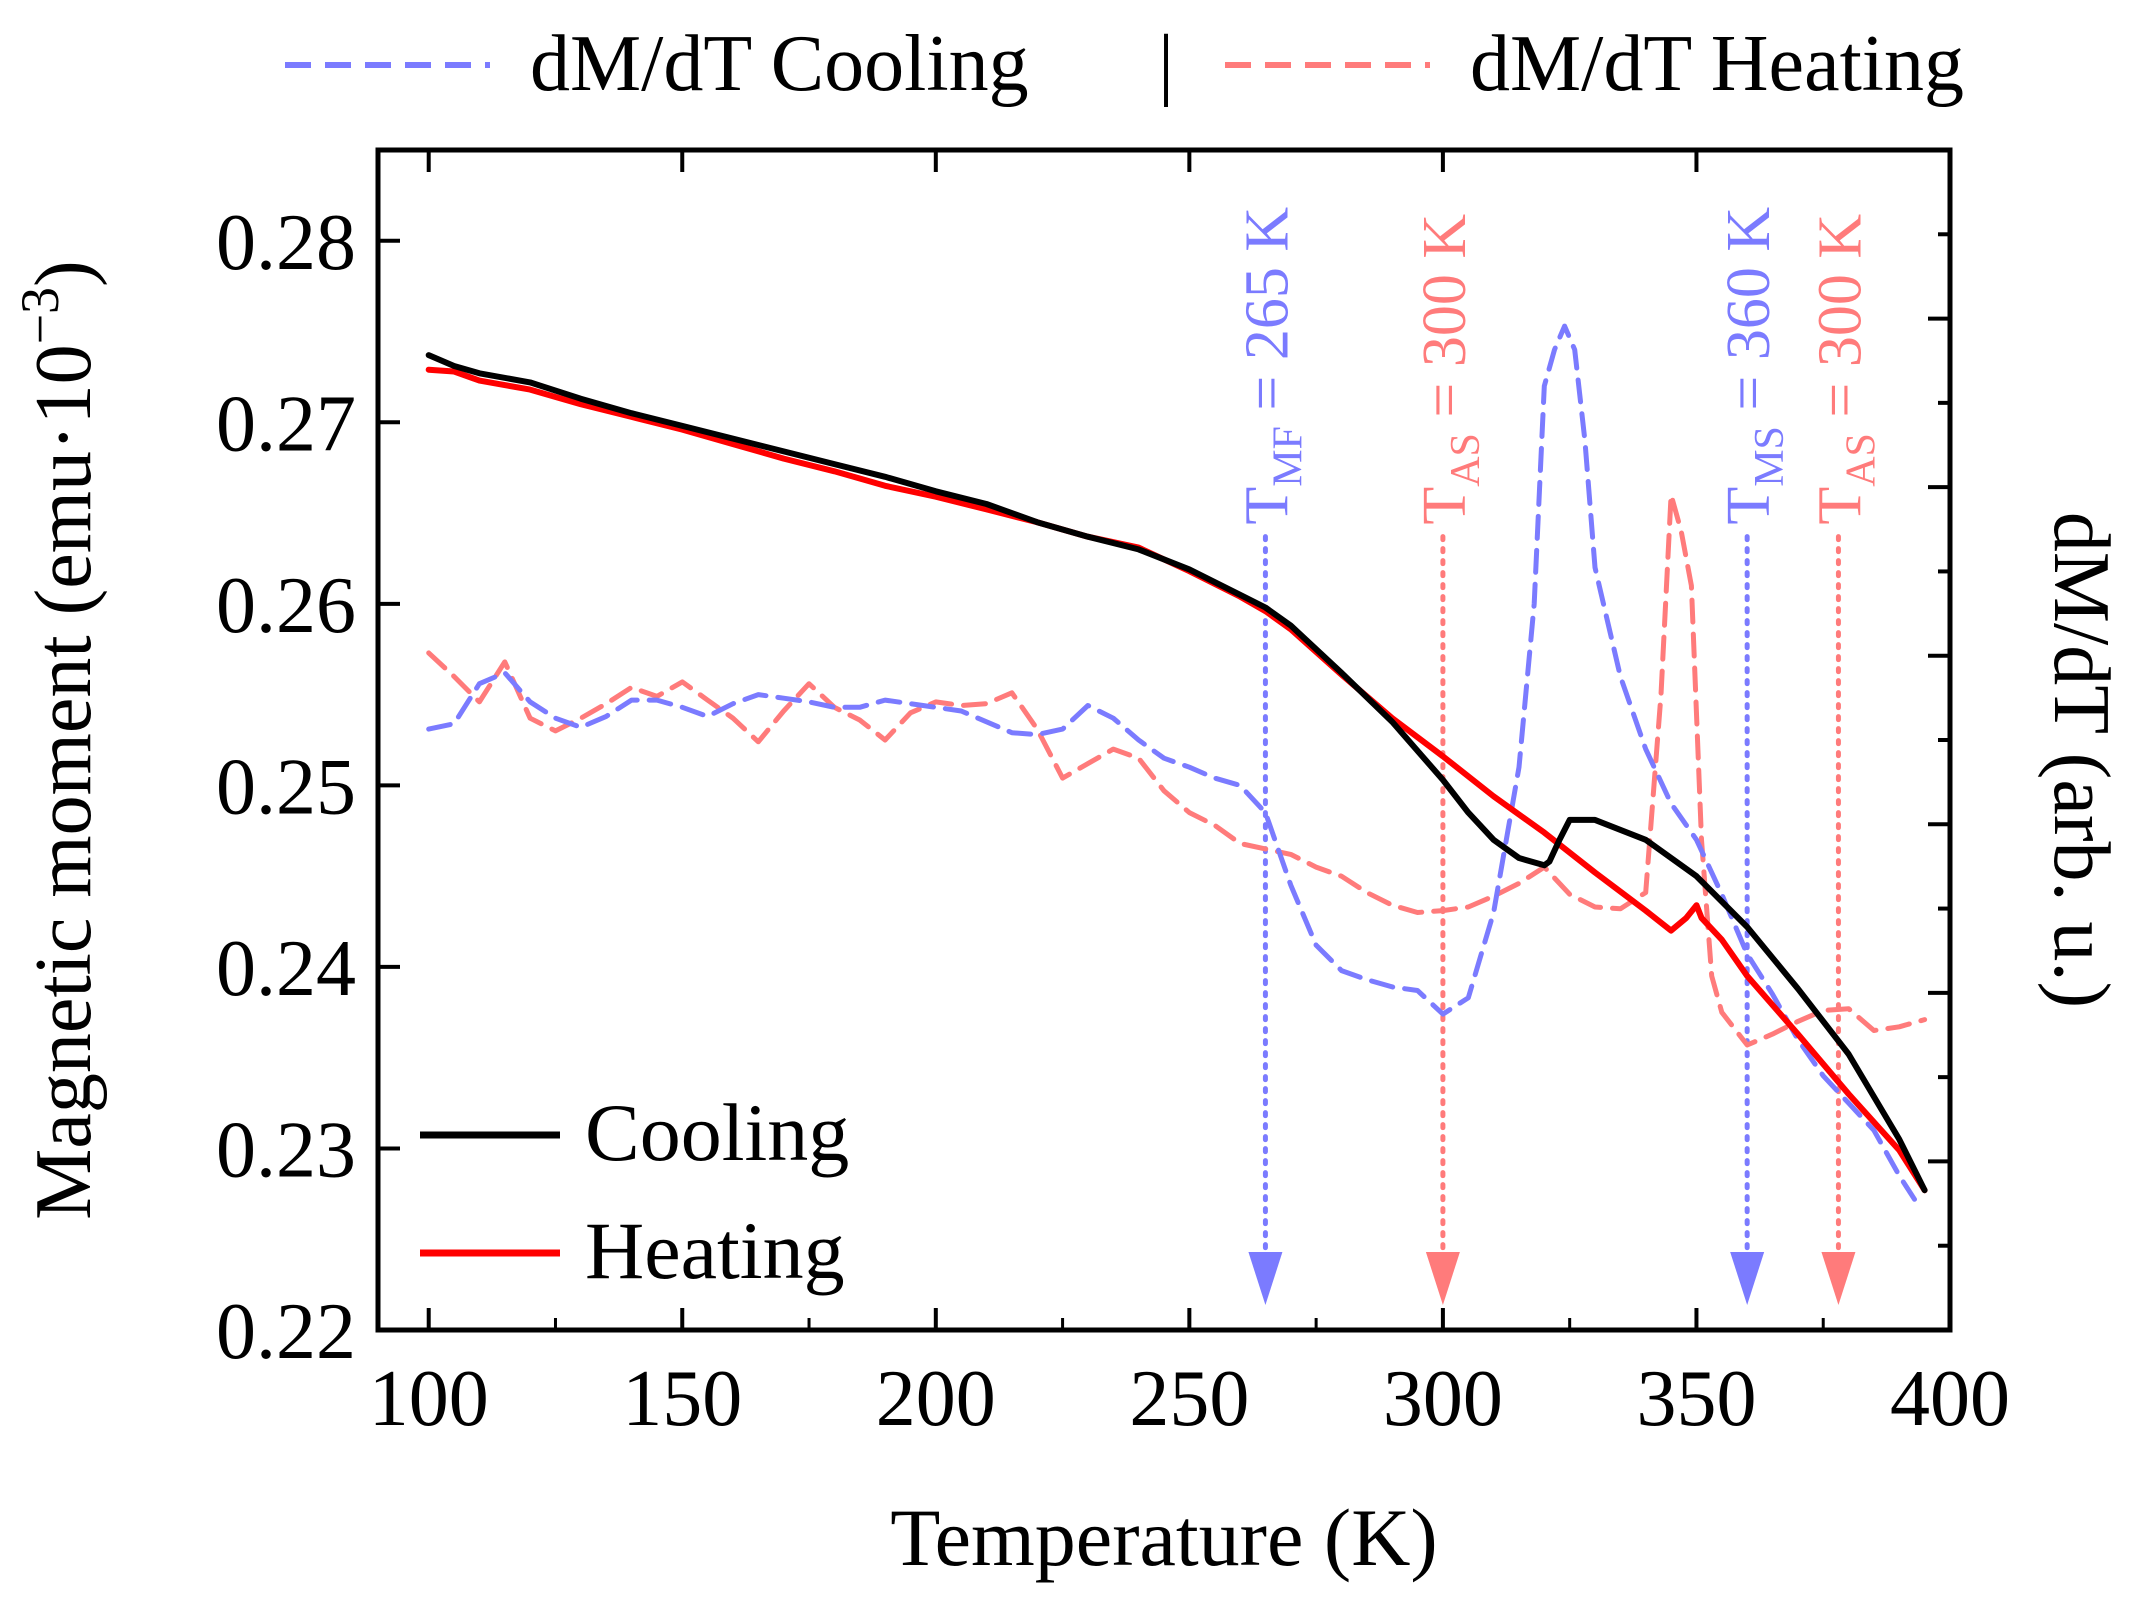  Describe the element at coordinates (40, 315) in the screenshot. I see `y-axis-title-left-exponent: −3` at that location.